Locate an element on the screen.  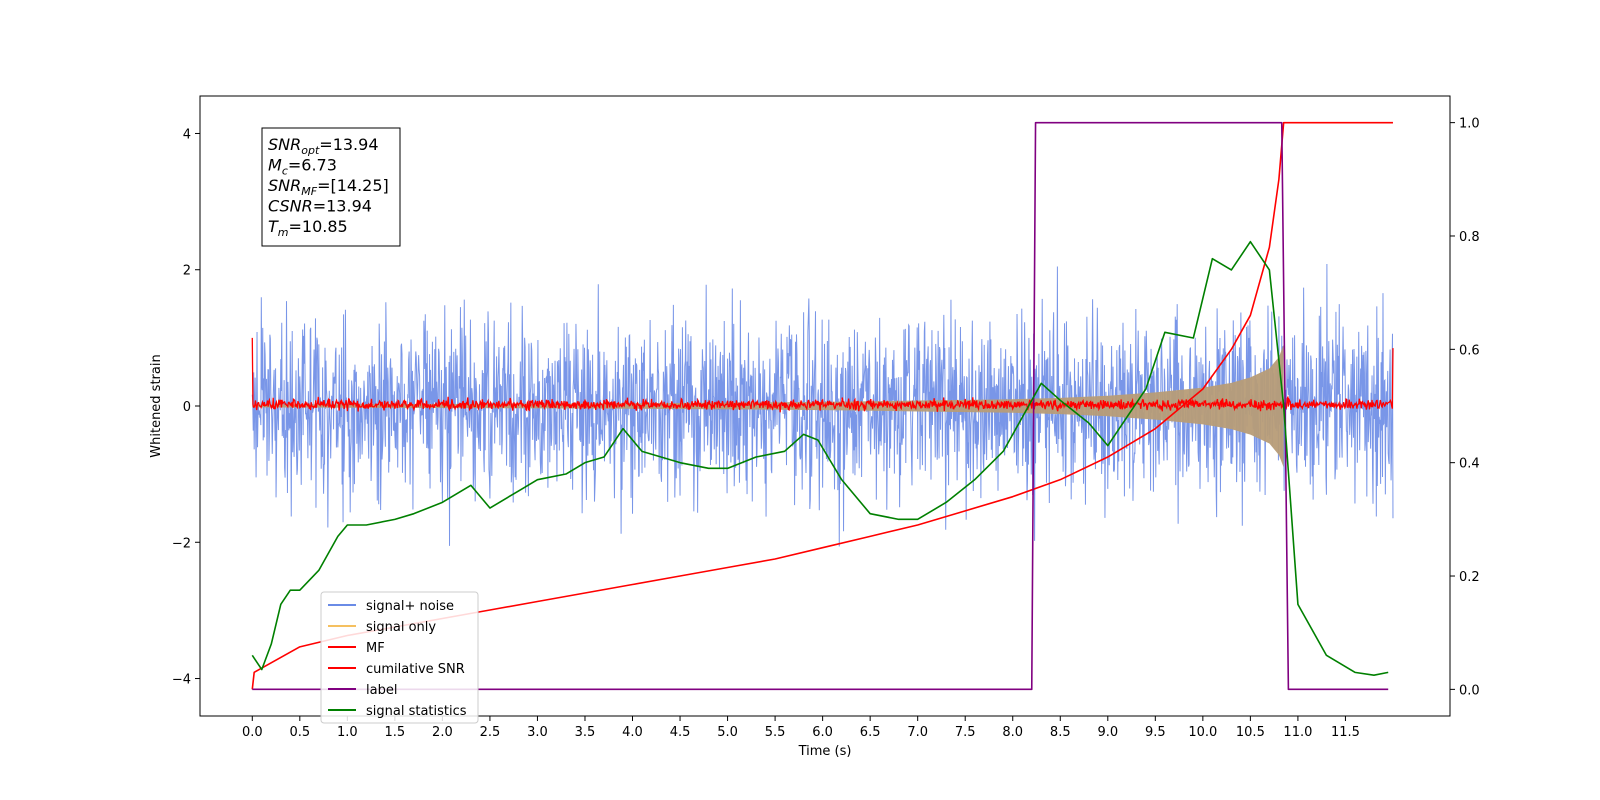
x-tick-label: 1.5 is located at coordinates (395, 732).